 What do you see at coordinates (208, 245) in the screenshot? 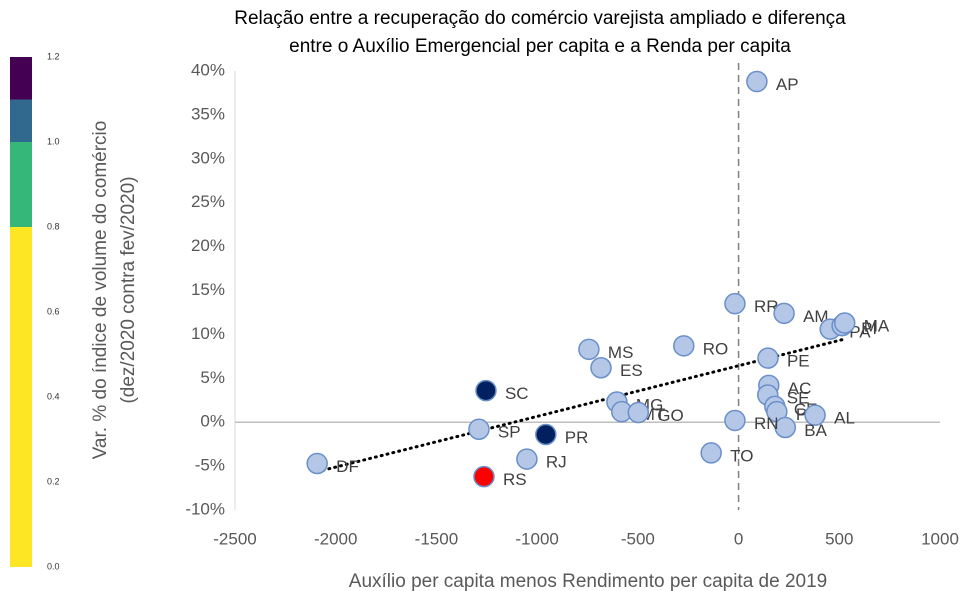
I see `y-tick-label: 20%` at bounding box center [208, 245].